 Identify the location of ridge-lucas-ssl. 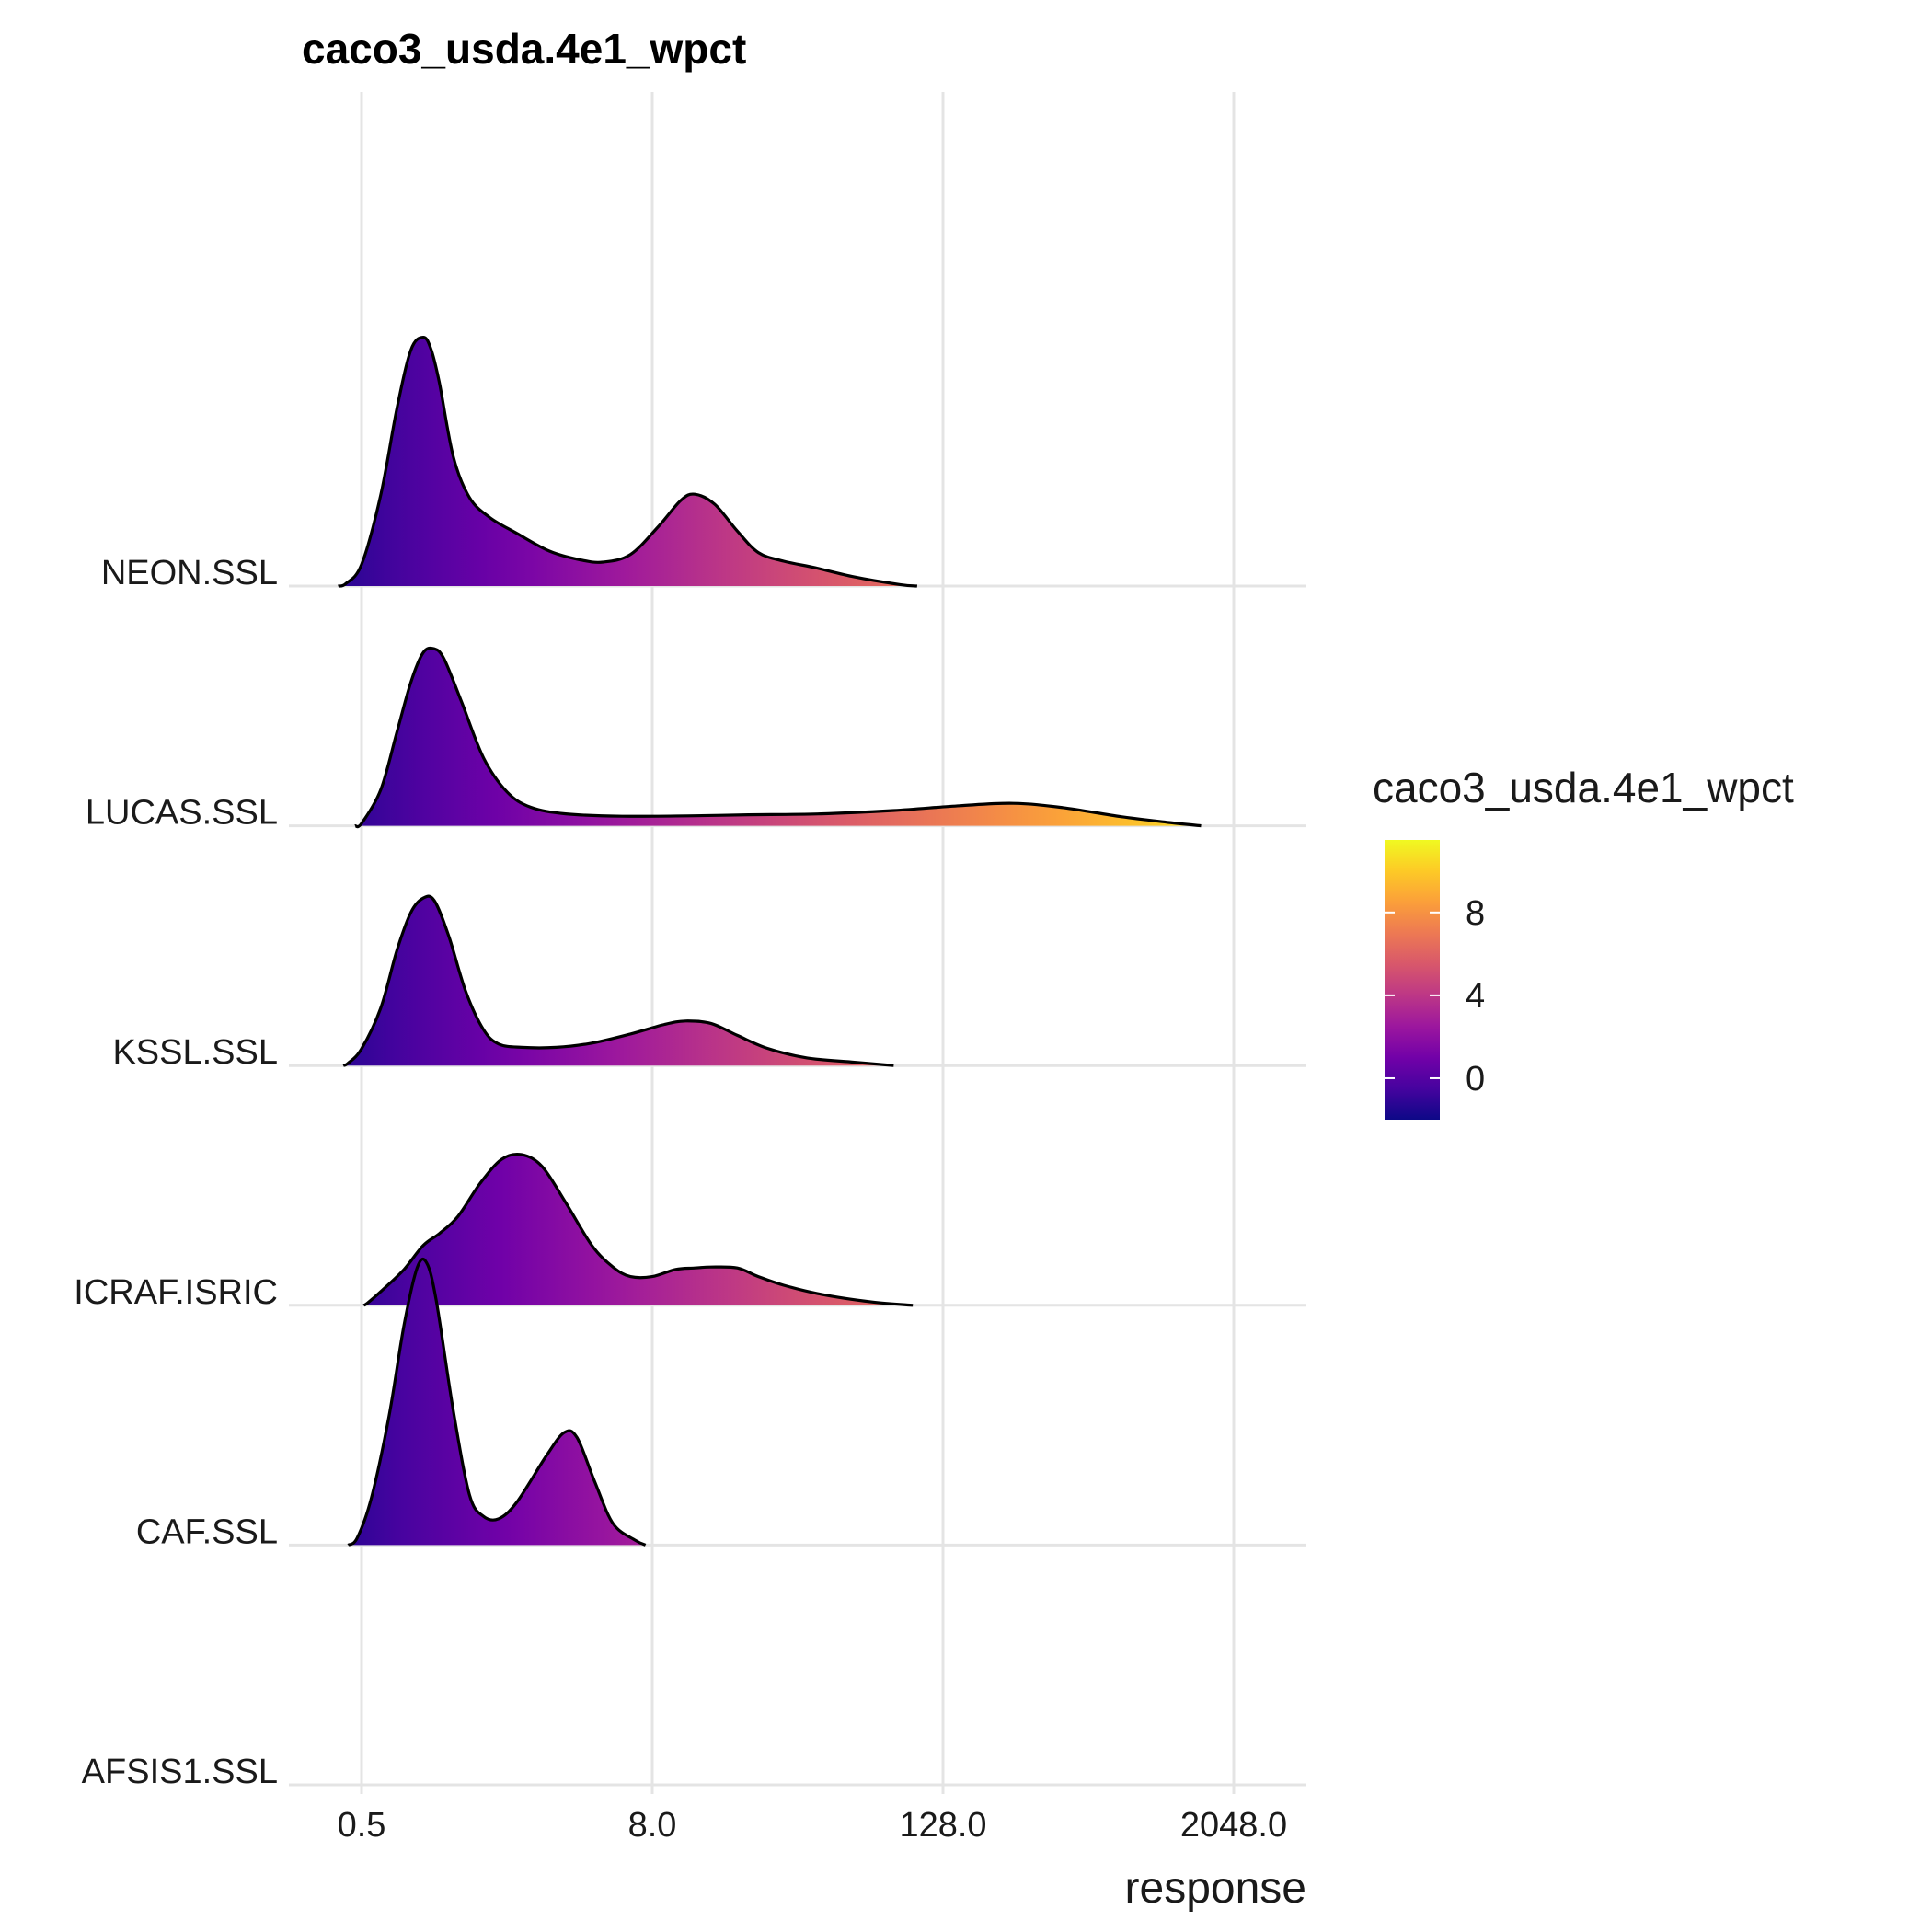
(778, 737).